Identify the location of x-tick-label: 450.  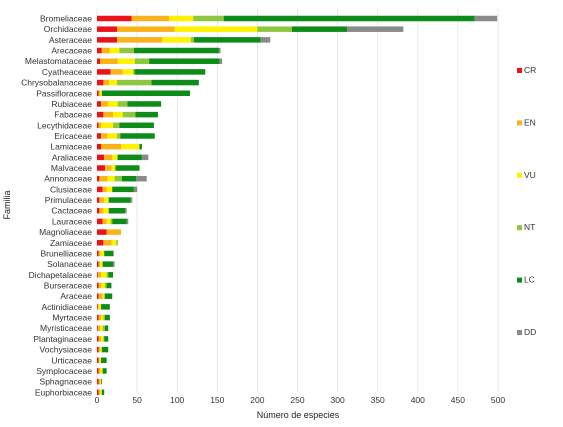
(458, 400).